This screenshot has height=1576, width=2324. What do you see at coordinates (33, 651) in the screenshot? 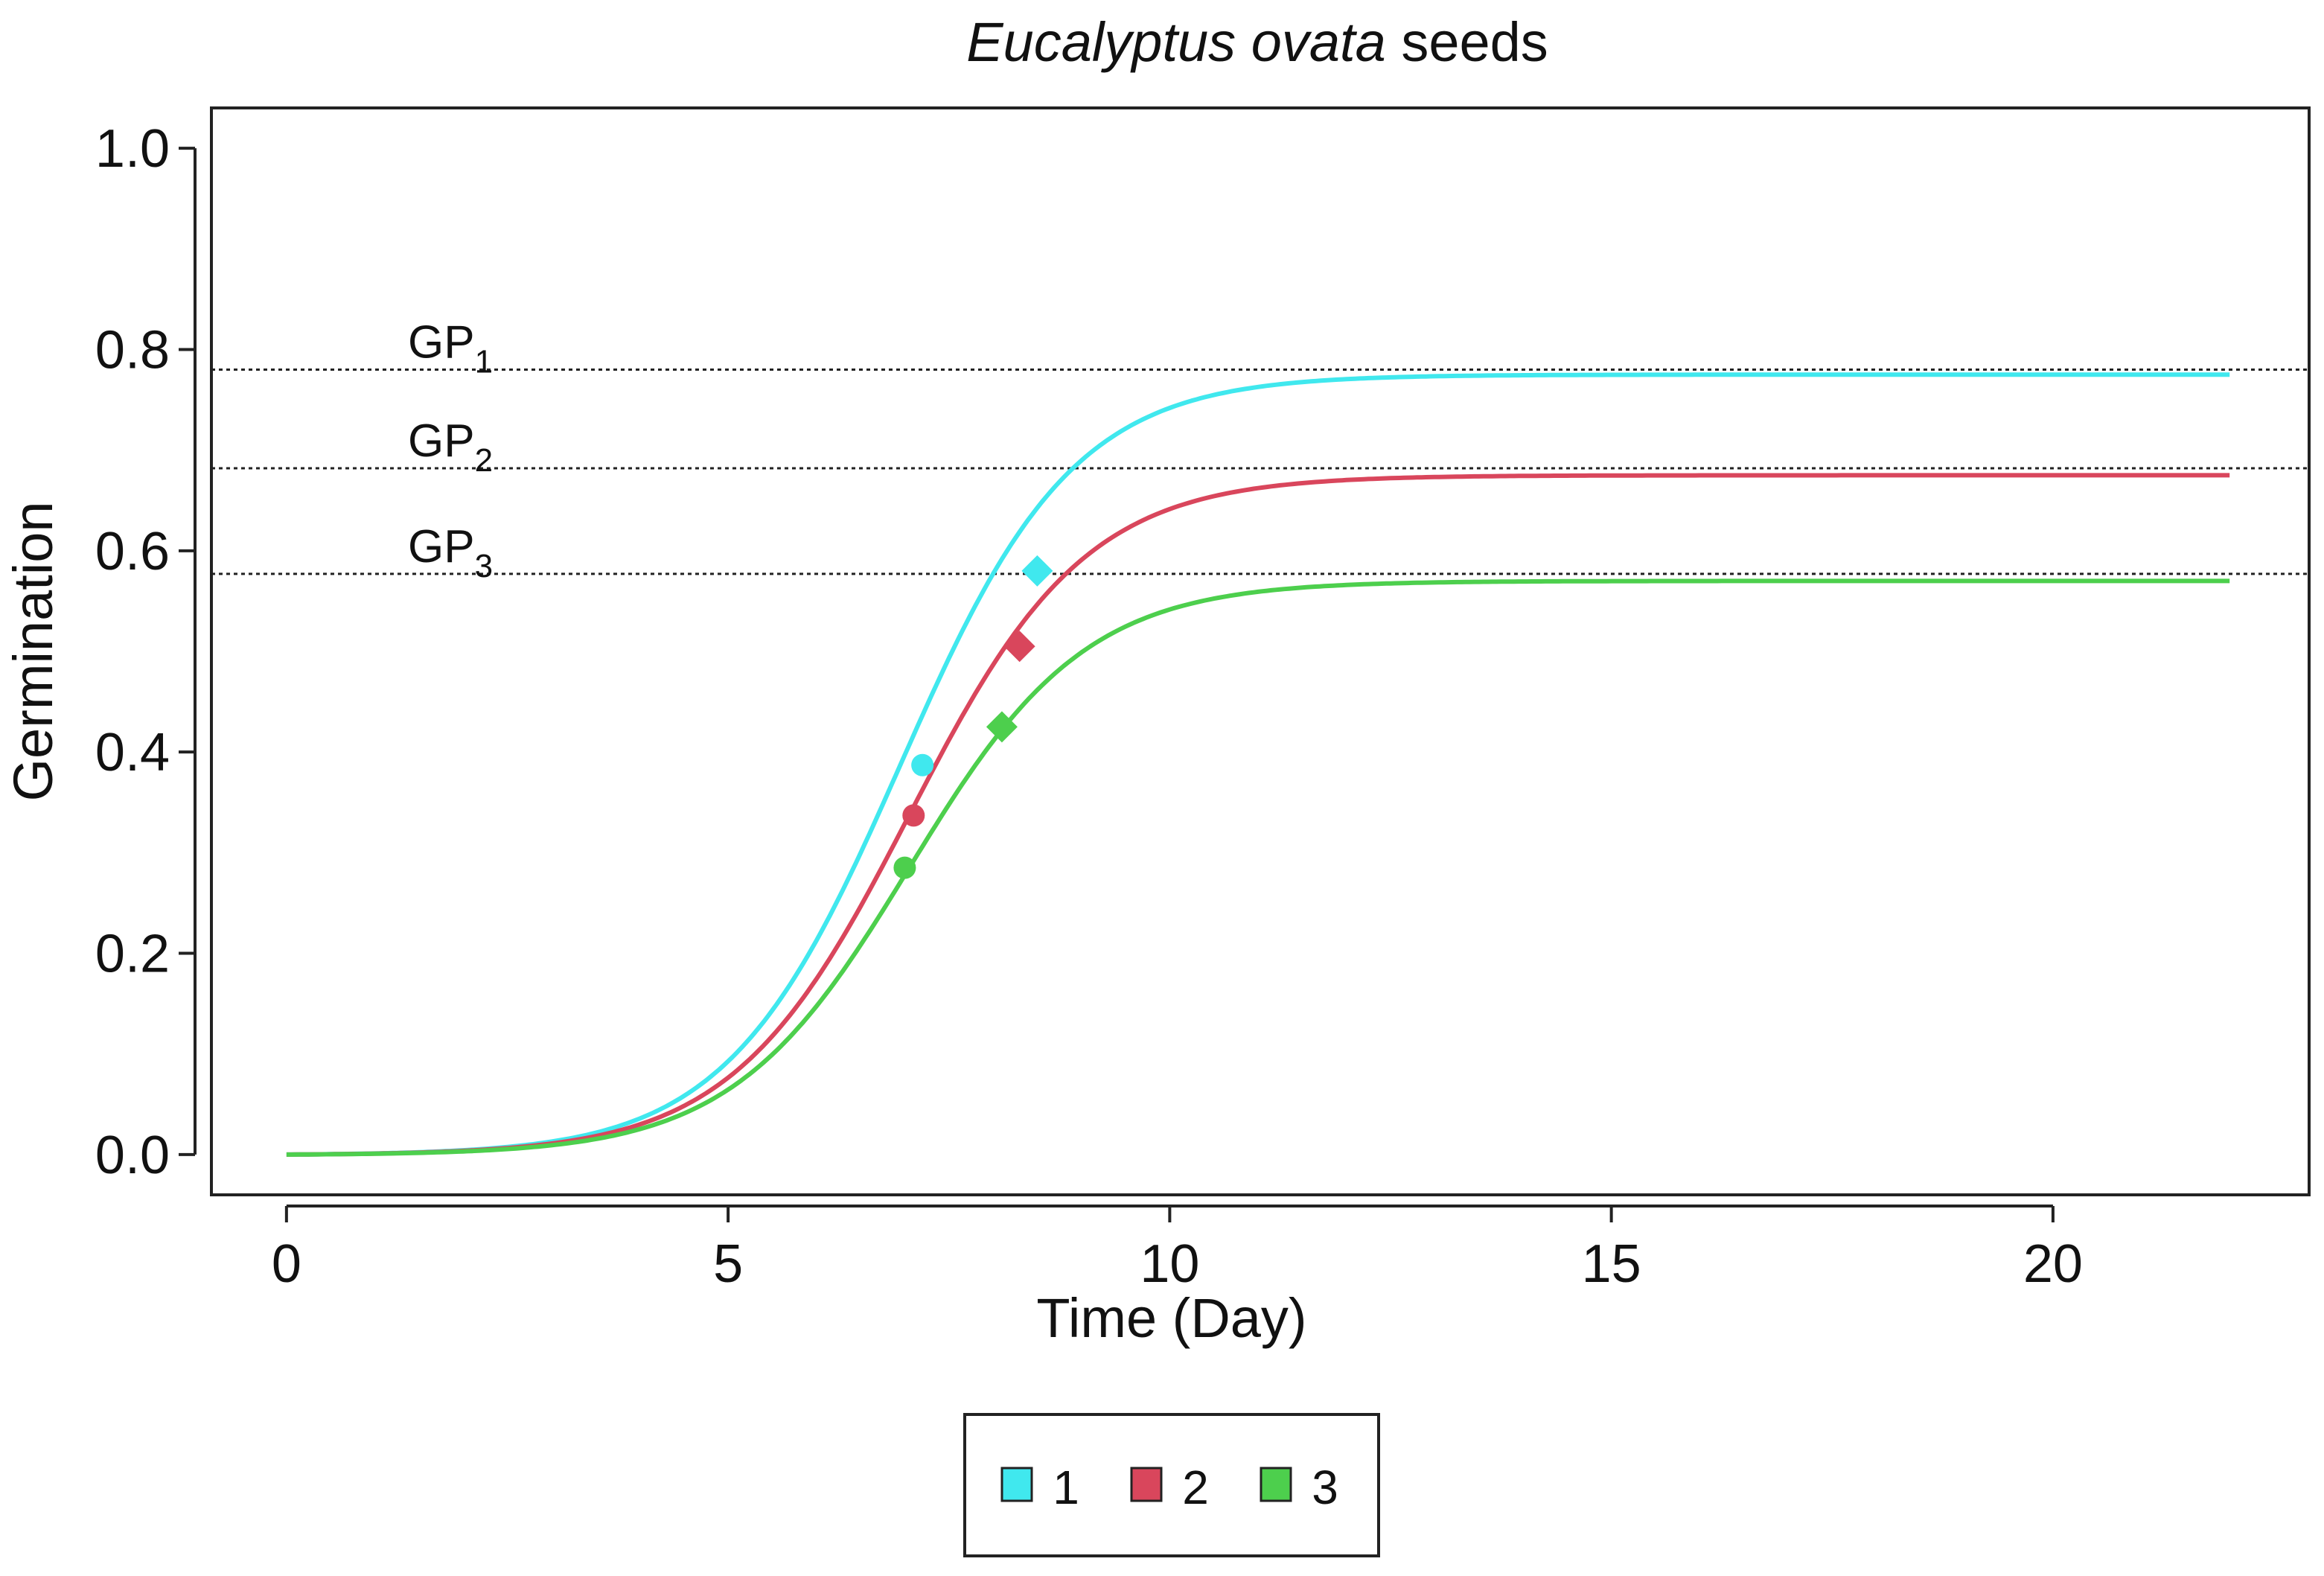
I see `y-axis-label: Germination` at bounding box center [33, 651].